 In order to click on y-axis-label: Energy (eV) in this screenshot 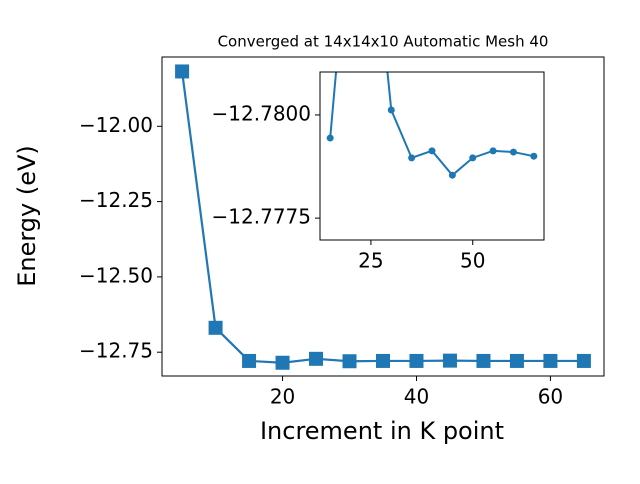, I will do `click(27, 216)`.